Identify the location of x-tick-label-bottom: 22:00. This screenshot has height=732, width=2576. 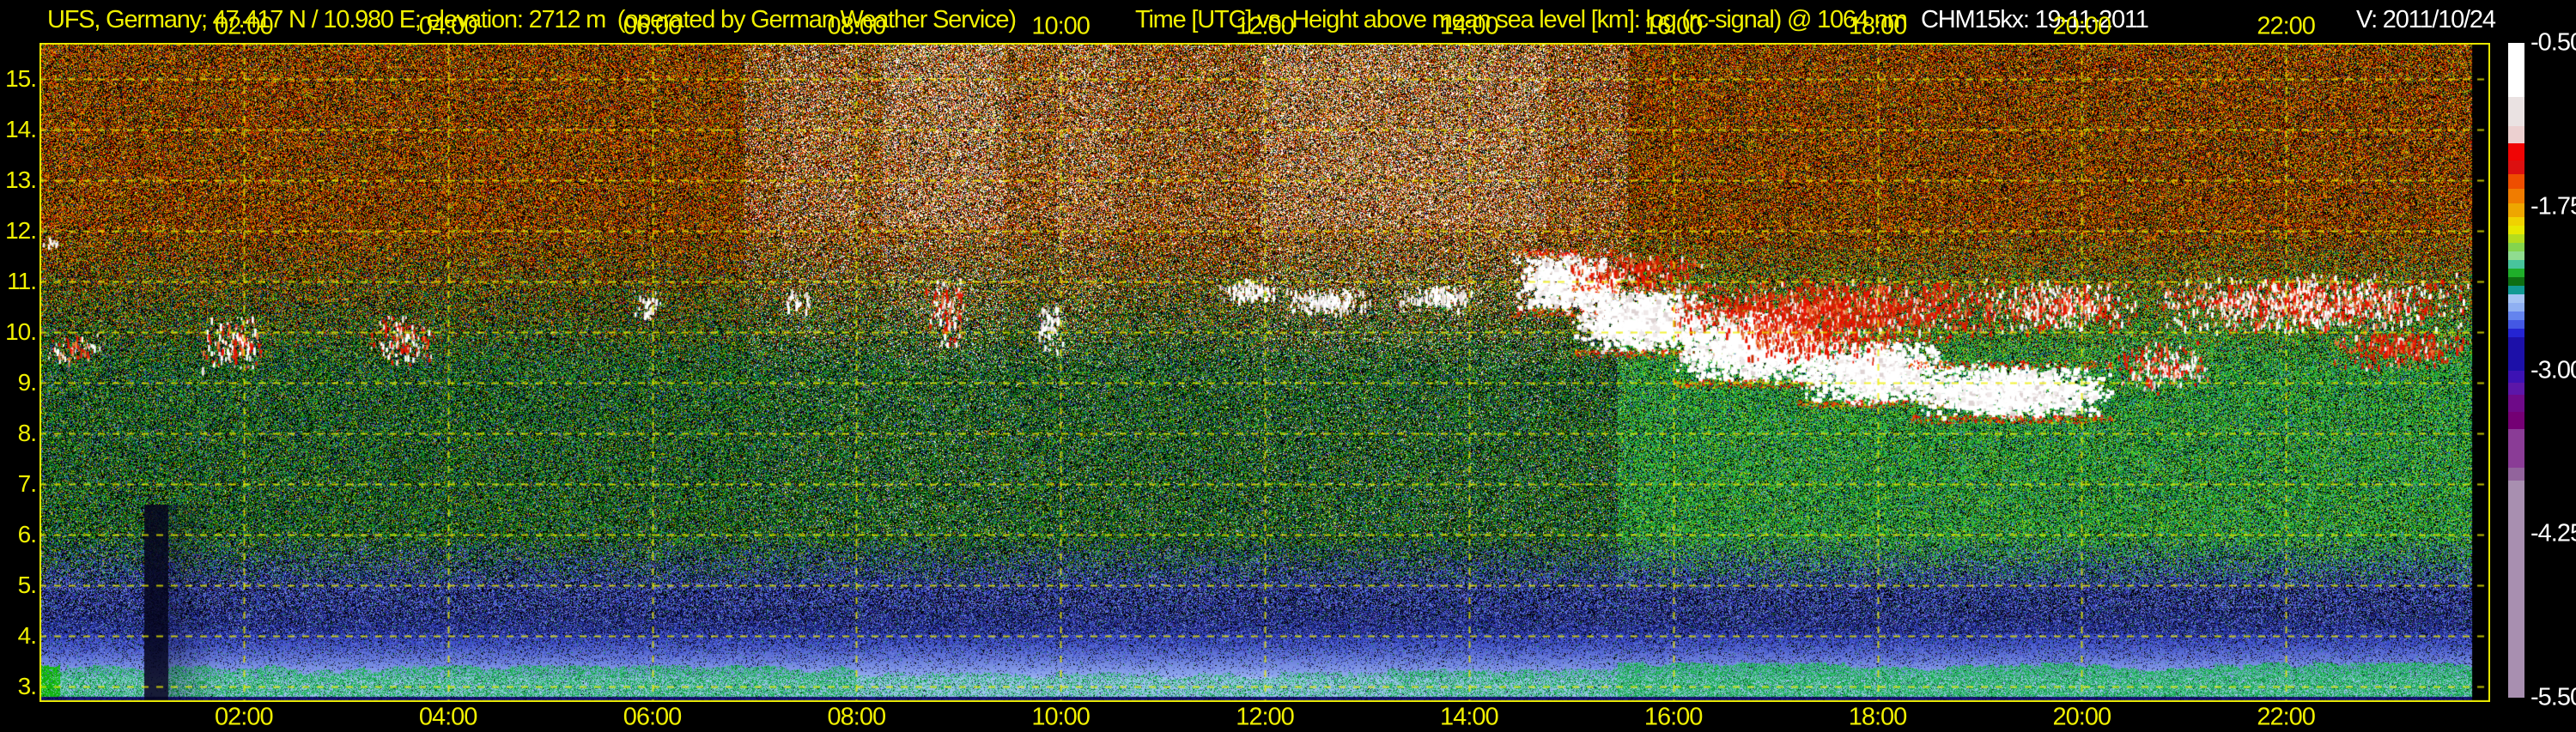
(2287, 717).